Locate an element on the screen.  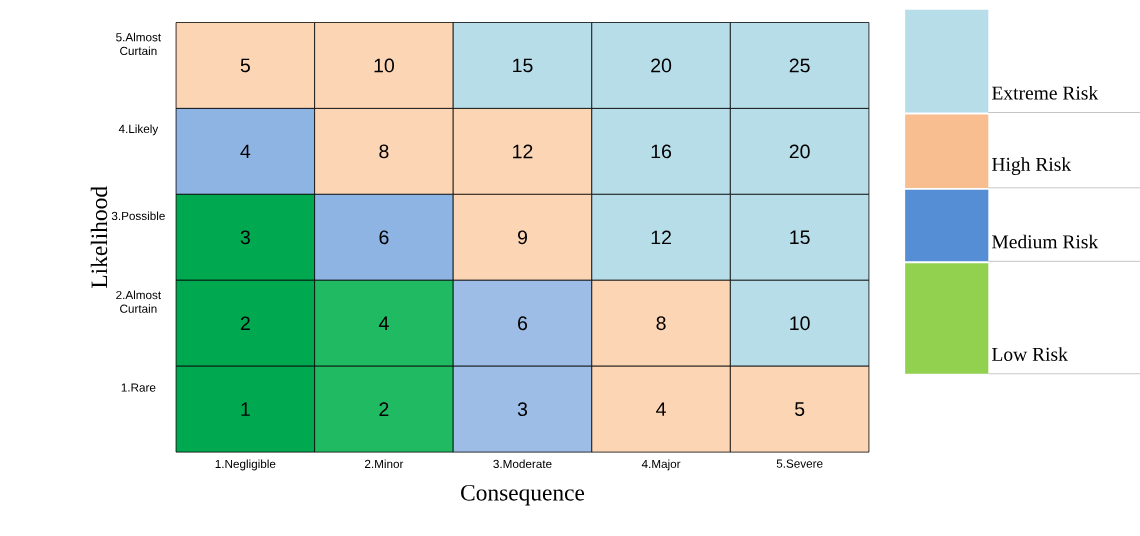
data-label: 25 is located at coordinates (799, 65).